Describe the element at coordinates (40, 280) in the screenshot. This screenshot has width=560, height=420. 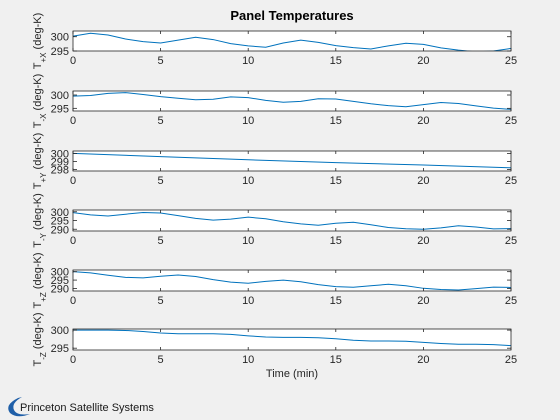
I see `y-axis-label: T+Z (deg-K)` at that location.